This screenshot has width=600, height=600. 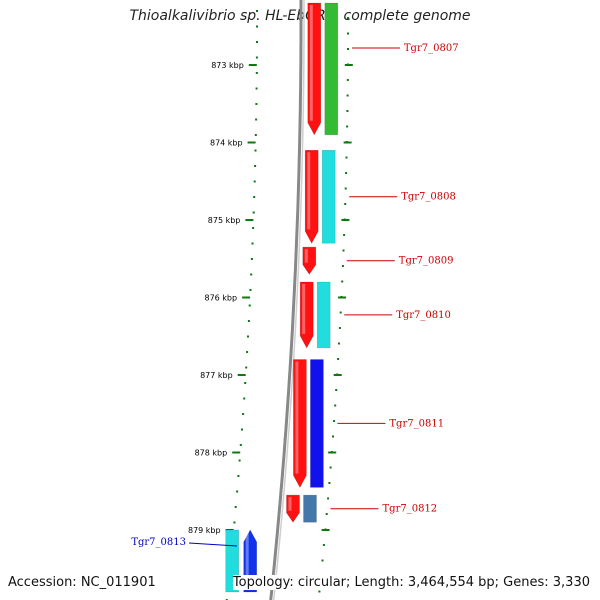 What do you see at coordinates (416, 423) in the screenshot?
I see `gene-label: Tgr7_0811` at bounding box center [416, 423].